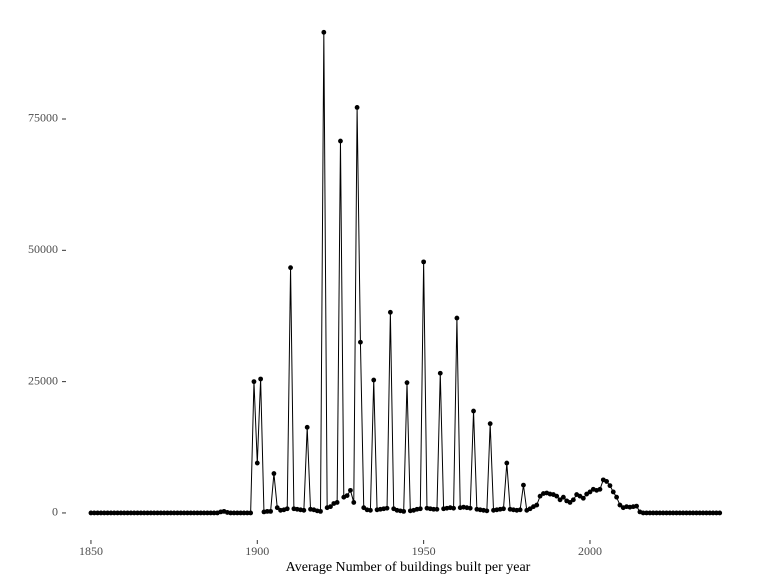 The image size is (760, 583). I want to click on y-tick-label: 25000, so click(43, 380).